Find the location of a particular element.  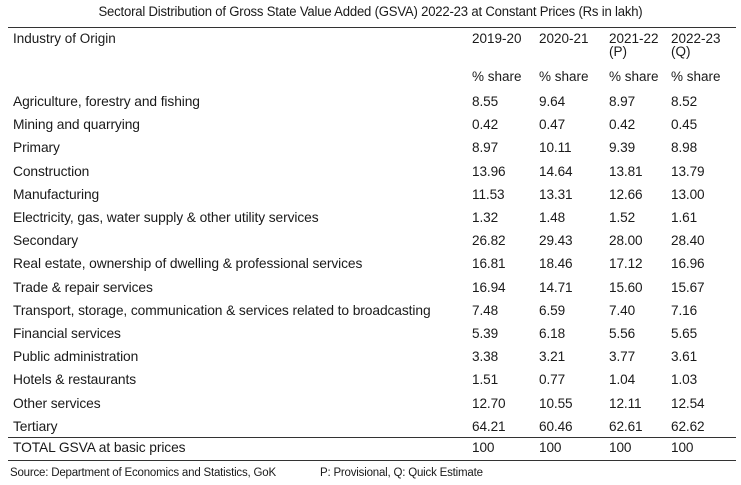

row-value: 1.52 is located at coordinates (622, 217).